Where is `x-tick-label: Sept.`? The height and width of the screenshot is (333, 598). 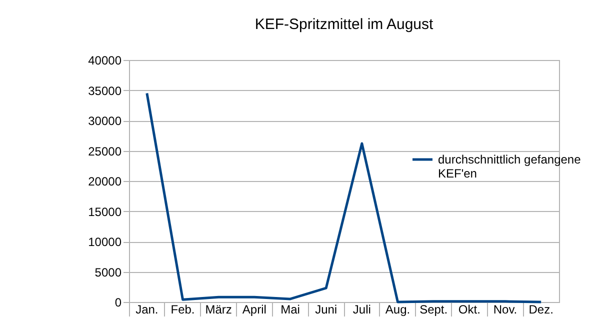
x-tick-label: Sept. is located at coordinates (434, 309).